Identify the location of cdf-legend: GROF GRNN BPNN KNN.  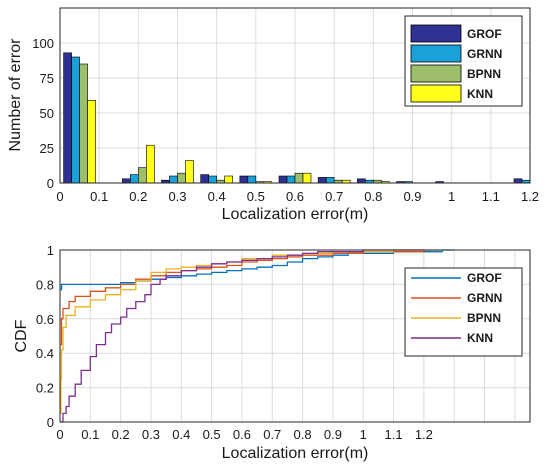
(463, 312).